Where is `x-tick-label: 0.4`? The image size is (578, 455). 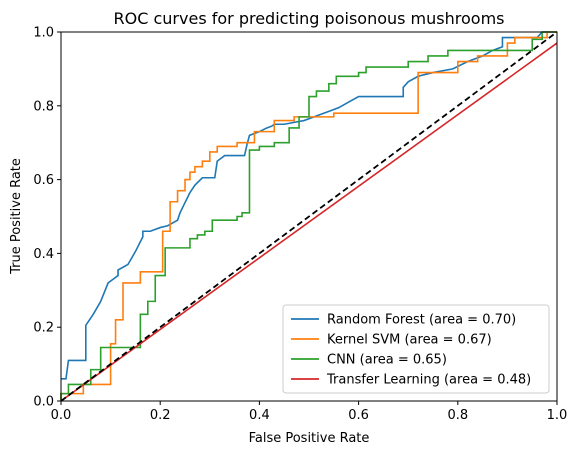
x-tick-label: 0.4 is located at coordinates (259, 415).